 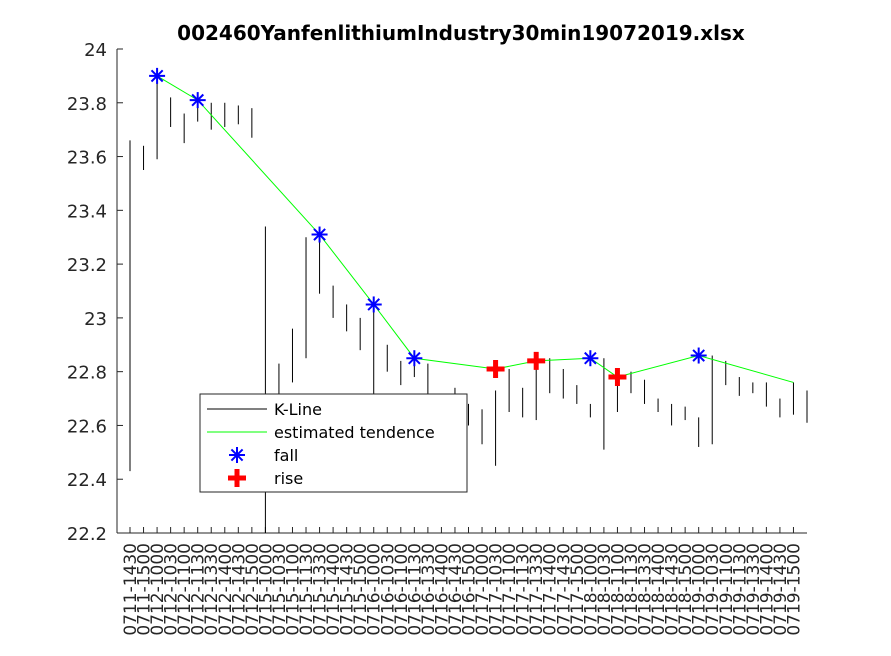 I want to click on x-tick-label: 0718-1400, so click(x=659, y=589).